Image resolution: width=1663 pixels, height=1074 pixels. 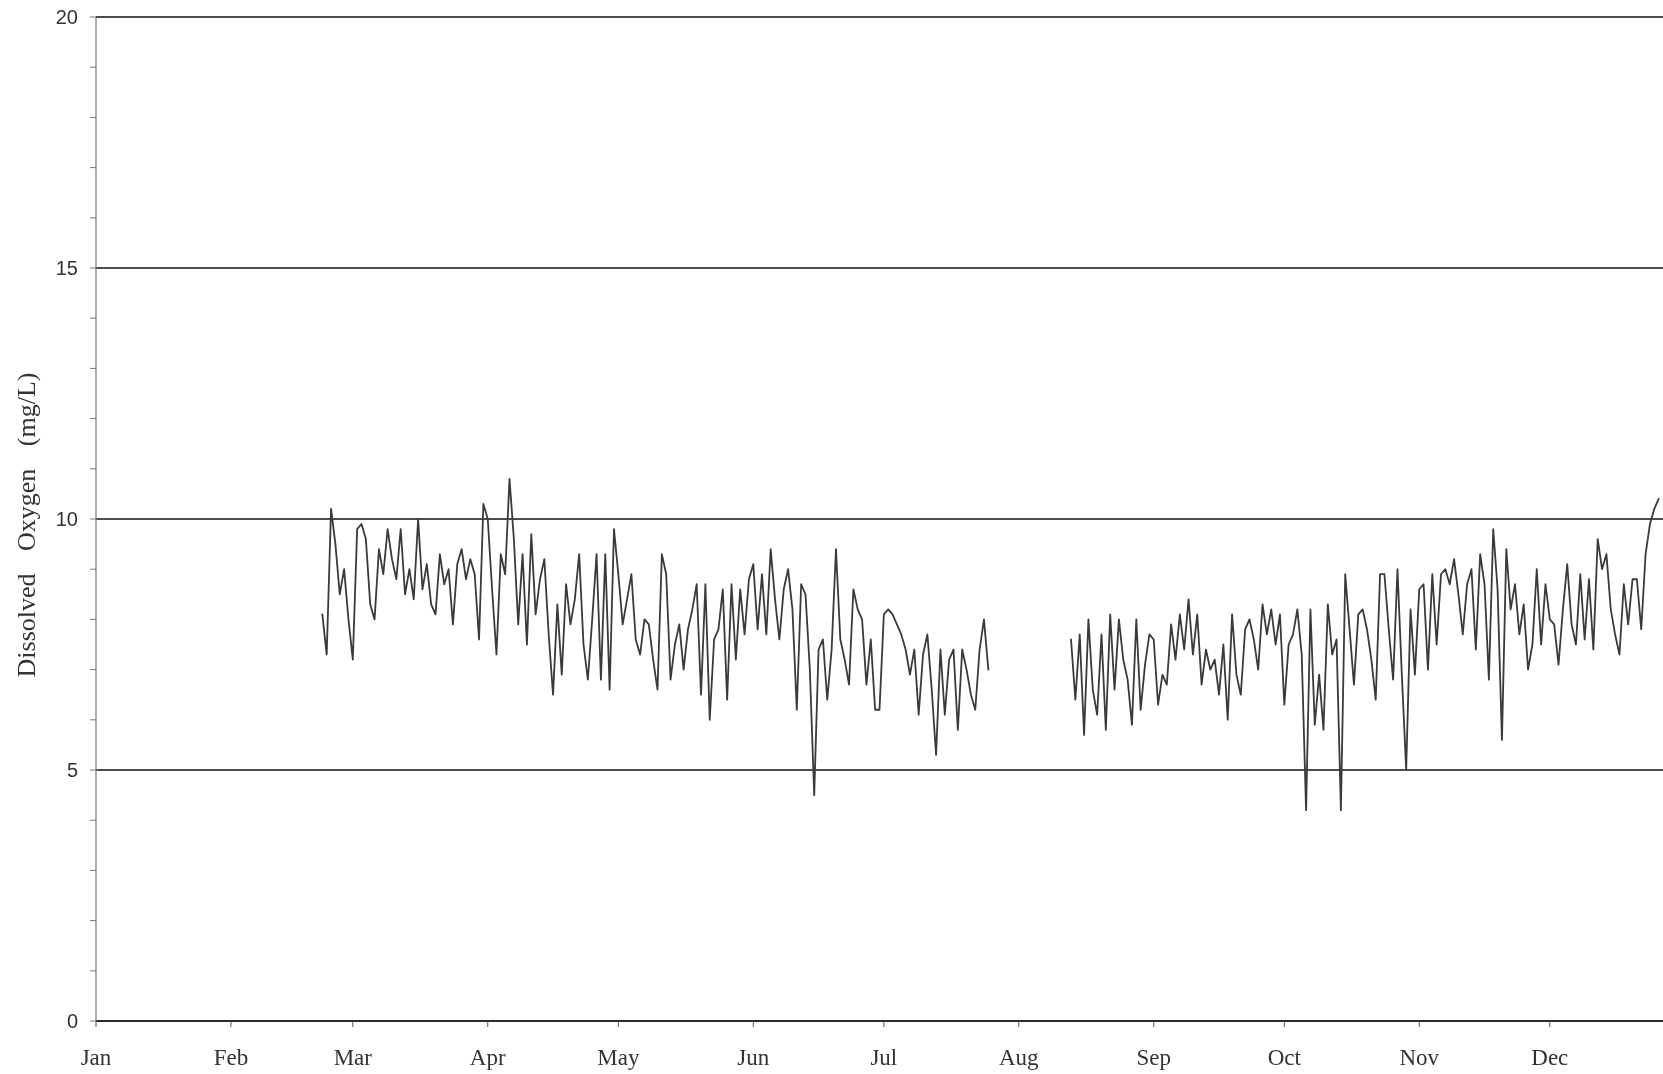 I want to click on x-tick-label: Jul, so click(x=884, y=1058).